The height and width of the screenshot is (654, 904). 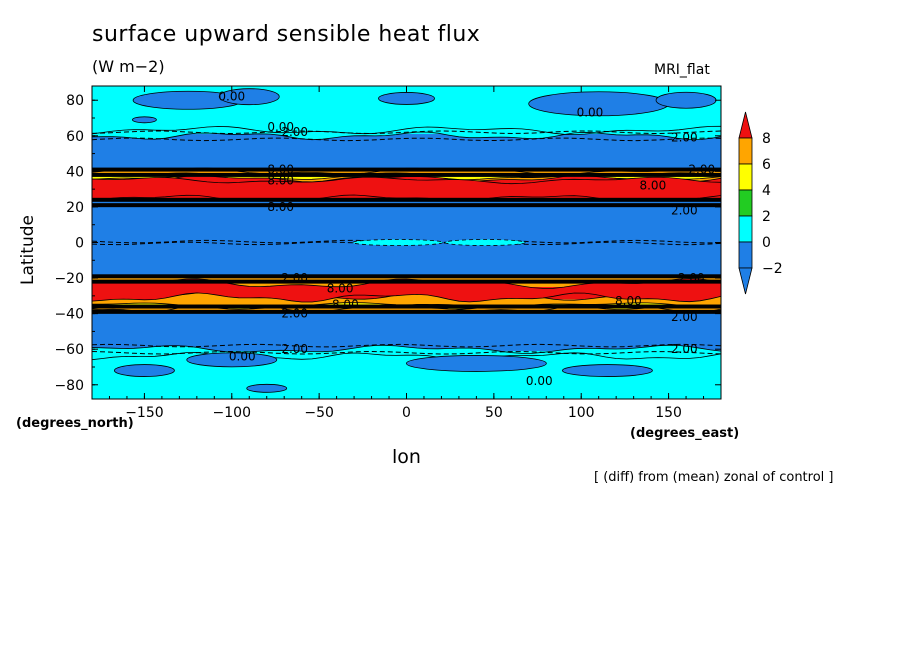 I want to click on x-tick-label: −100, so click(x=232, y=413).